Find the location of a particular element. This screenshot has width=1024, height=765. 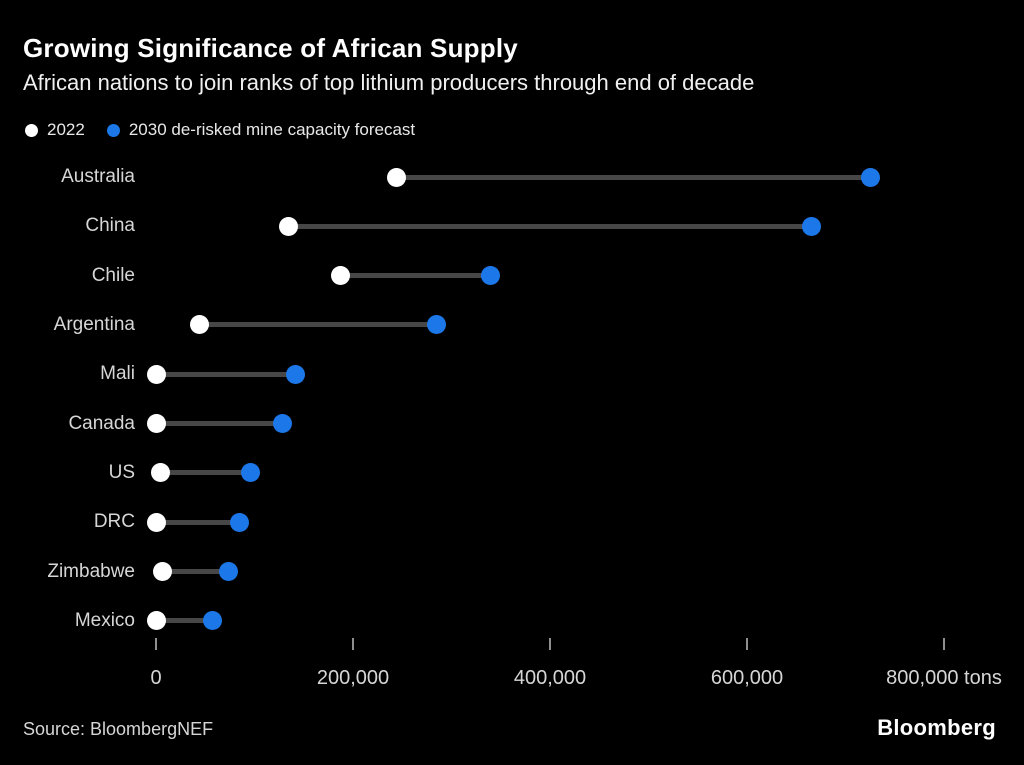

category-label: Mali is located at coordinates (117, 374).